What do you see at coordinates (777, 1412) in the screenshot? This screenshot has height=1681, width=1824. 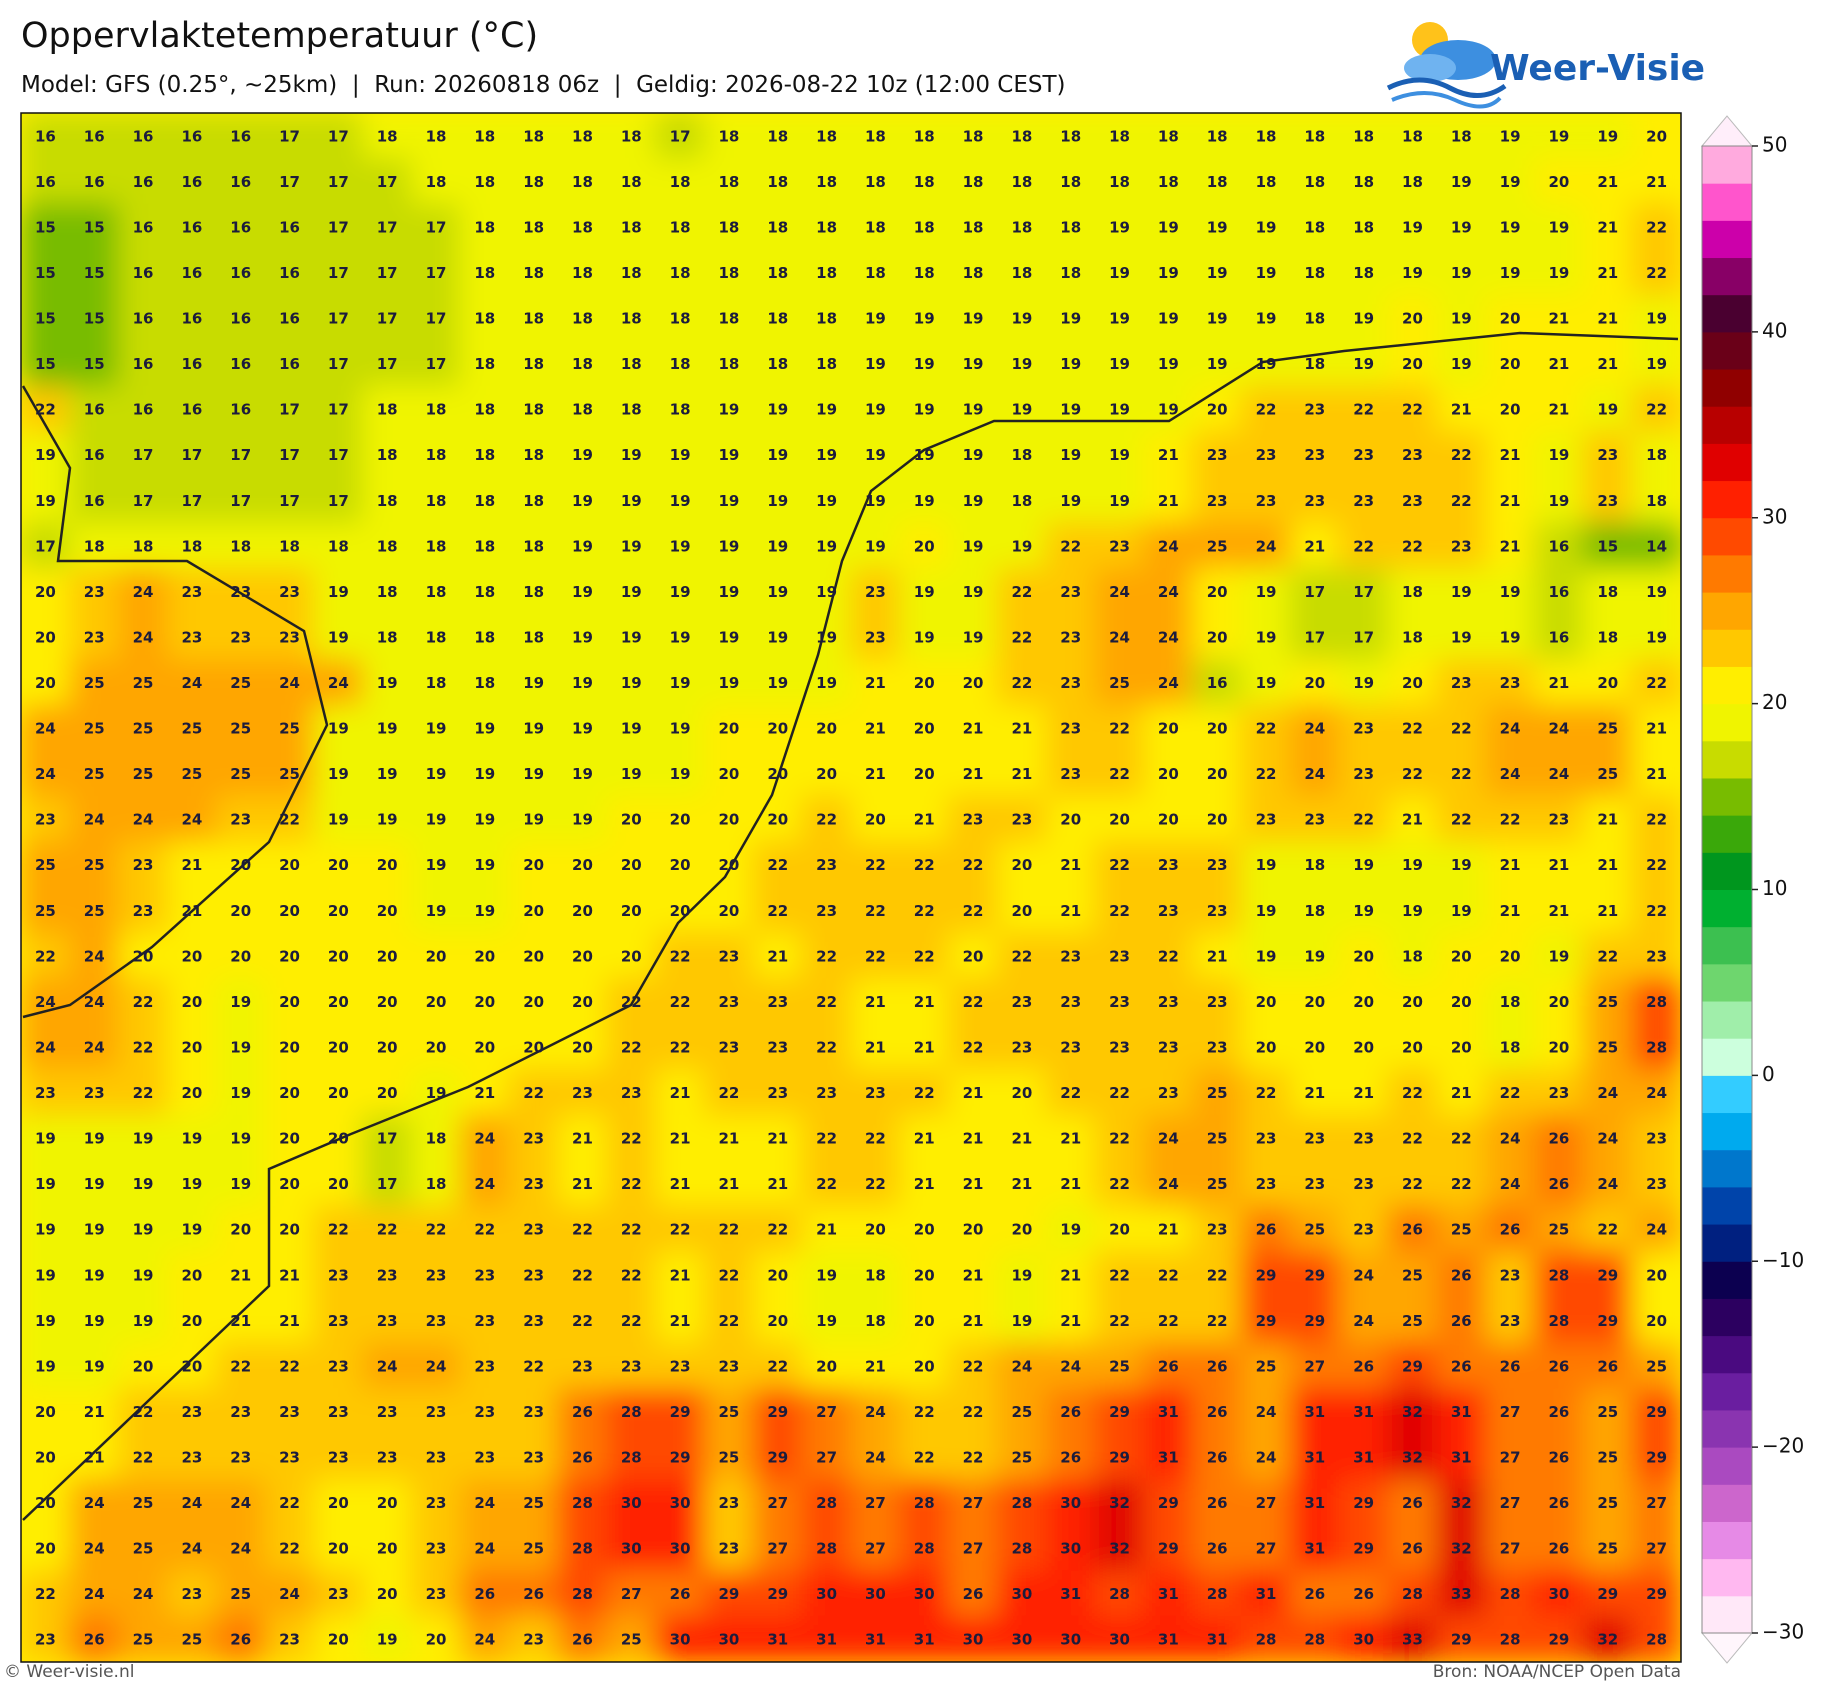 I see `temperature-label: 29` at bounding box center [777, 1412].